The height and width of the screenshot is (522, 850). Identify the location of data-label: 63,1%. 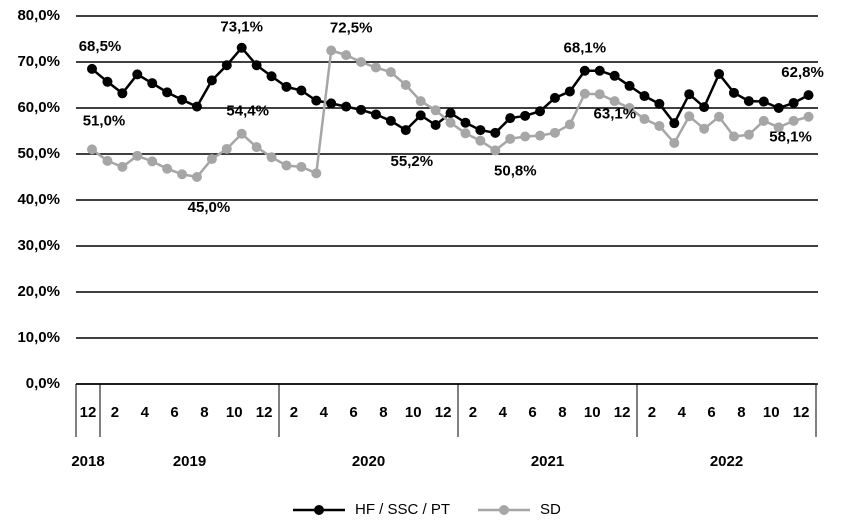
(615, 114).